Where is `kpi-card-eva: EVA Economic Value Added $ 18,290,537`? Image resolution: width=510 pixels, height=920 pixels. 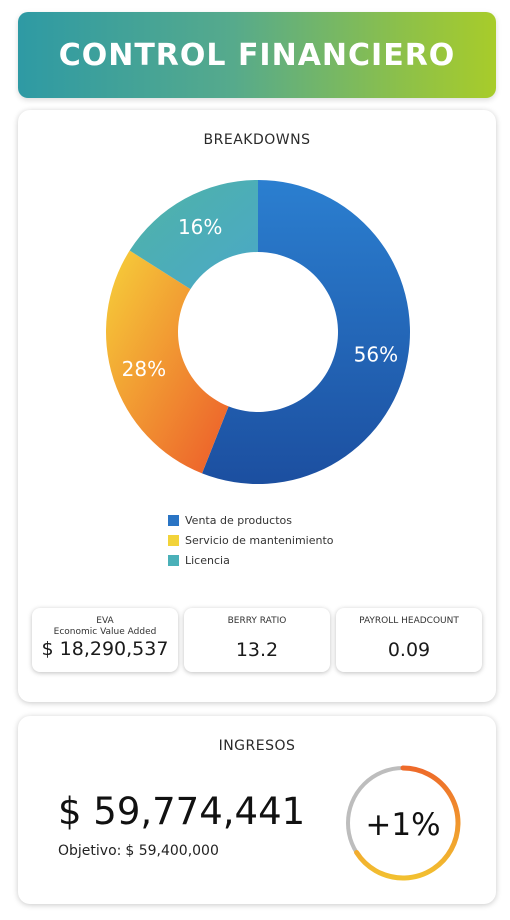
kpi-card-eva: EVA Economic Value Added $ 18,290,537 is located at coordinates (105, 640).